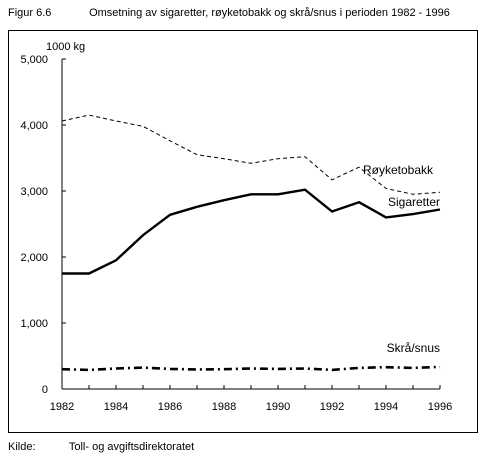  I want to click on source-note: Kilde: Toll- og avgiftsdirektoratet, so click(101, 447).